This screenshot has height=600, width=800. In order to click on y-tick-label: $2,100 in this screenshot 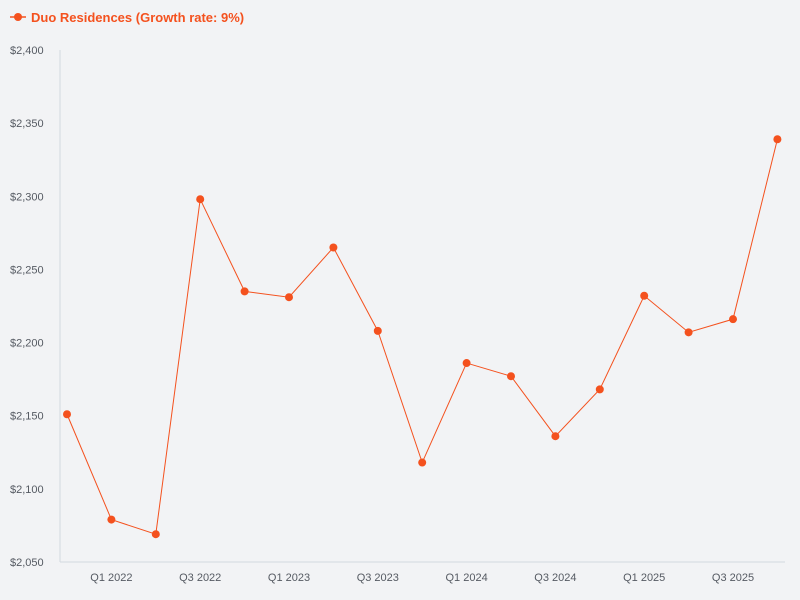, I will do `click(27, 490)`.